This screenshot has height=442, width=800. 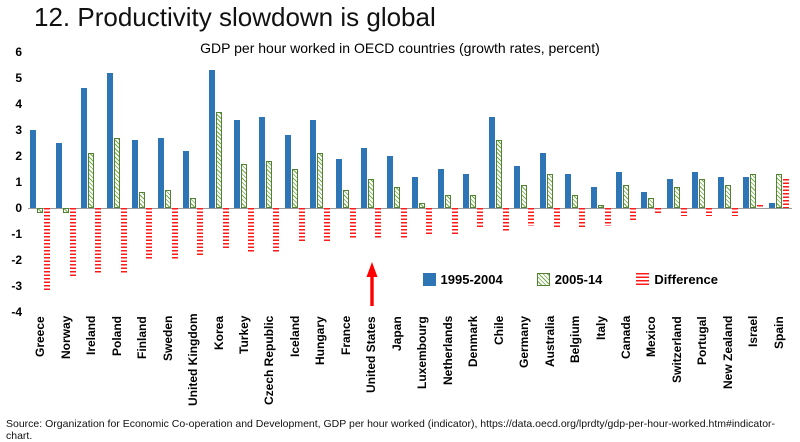 I want to click on x-tick-cell: Ireland, so click(x=91, y=361).